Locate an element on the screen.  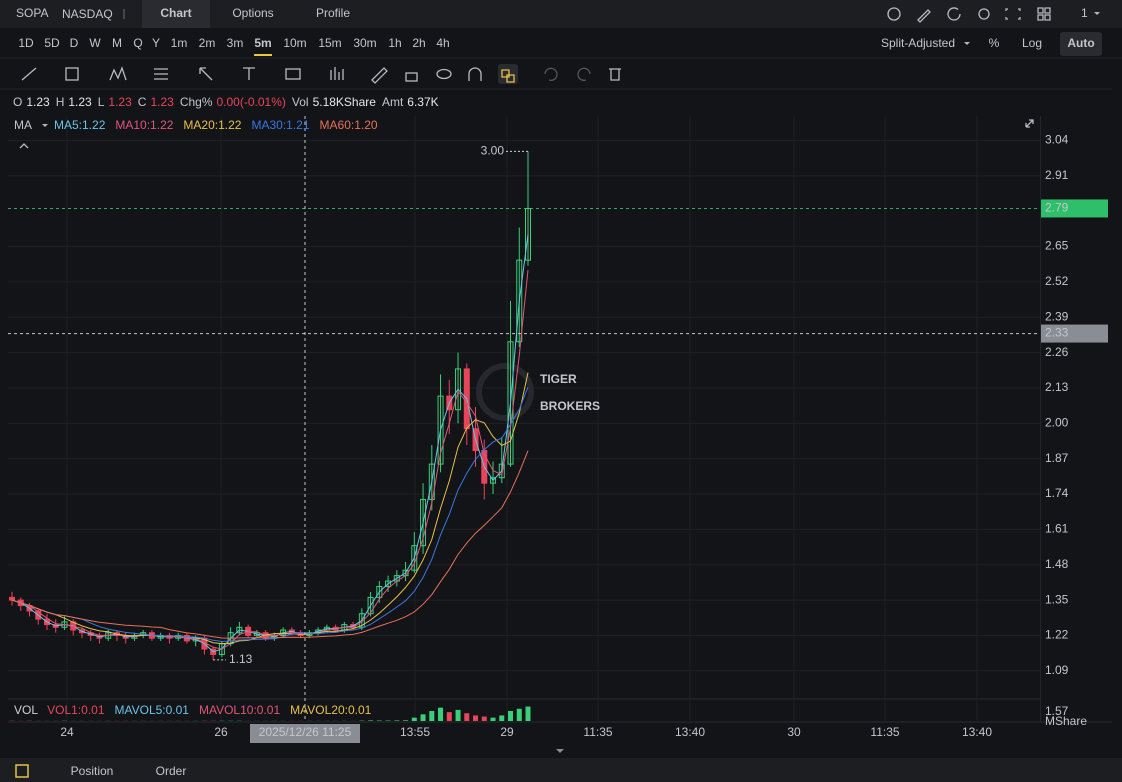
footer-tab: Position is located at coordinates (92, 771).